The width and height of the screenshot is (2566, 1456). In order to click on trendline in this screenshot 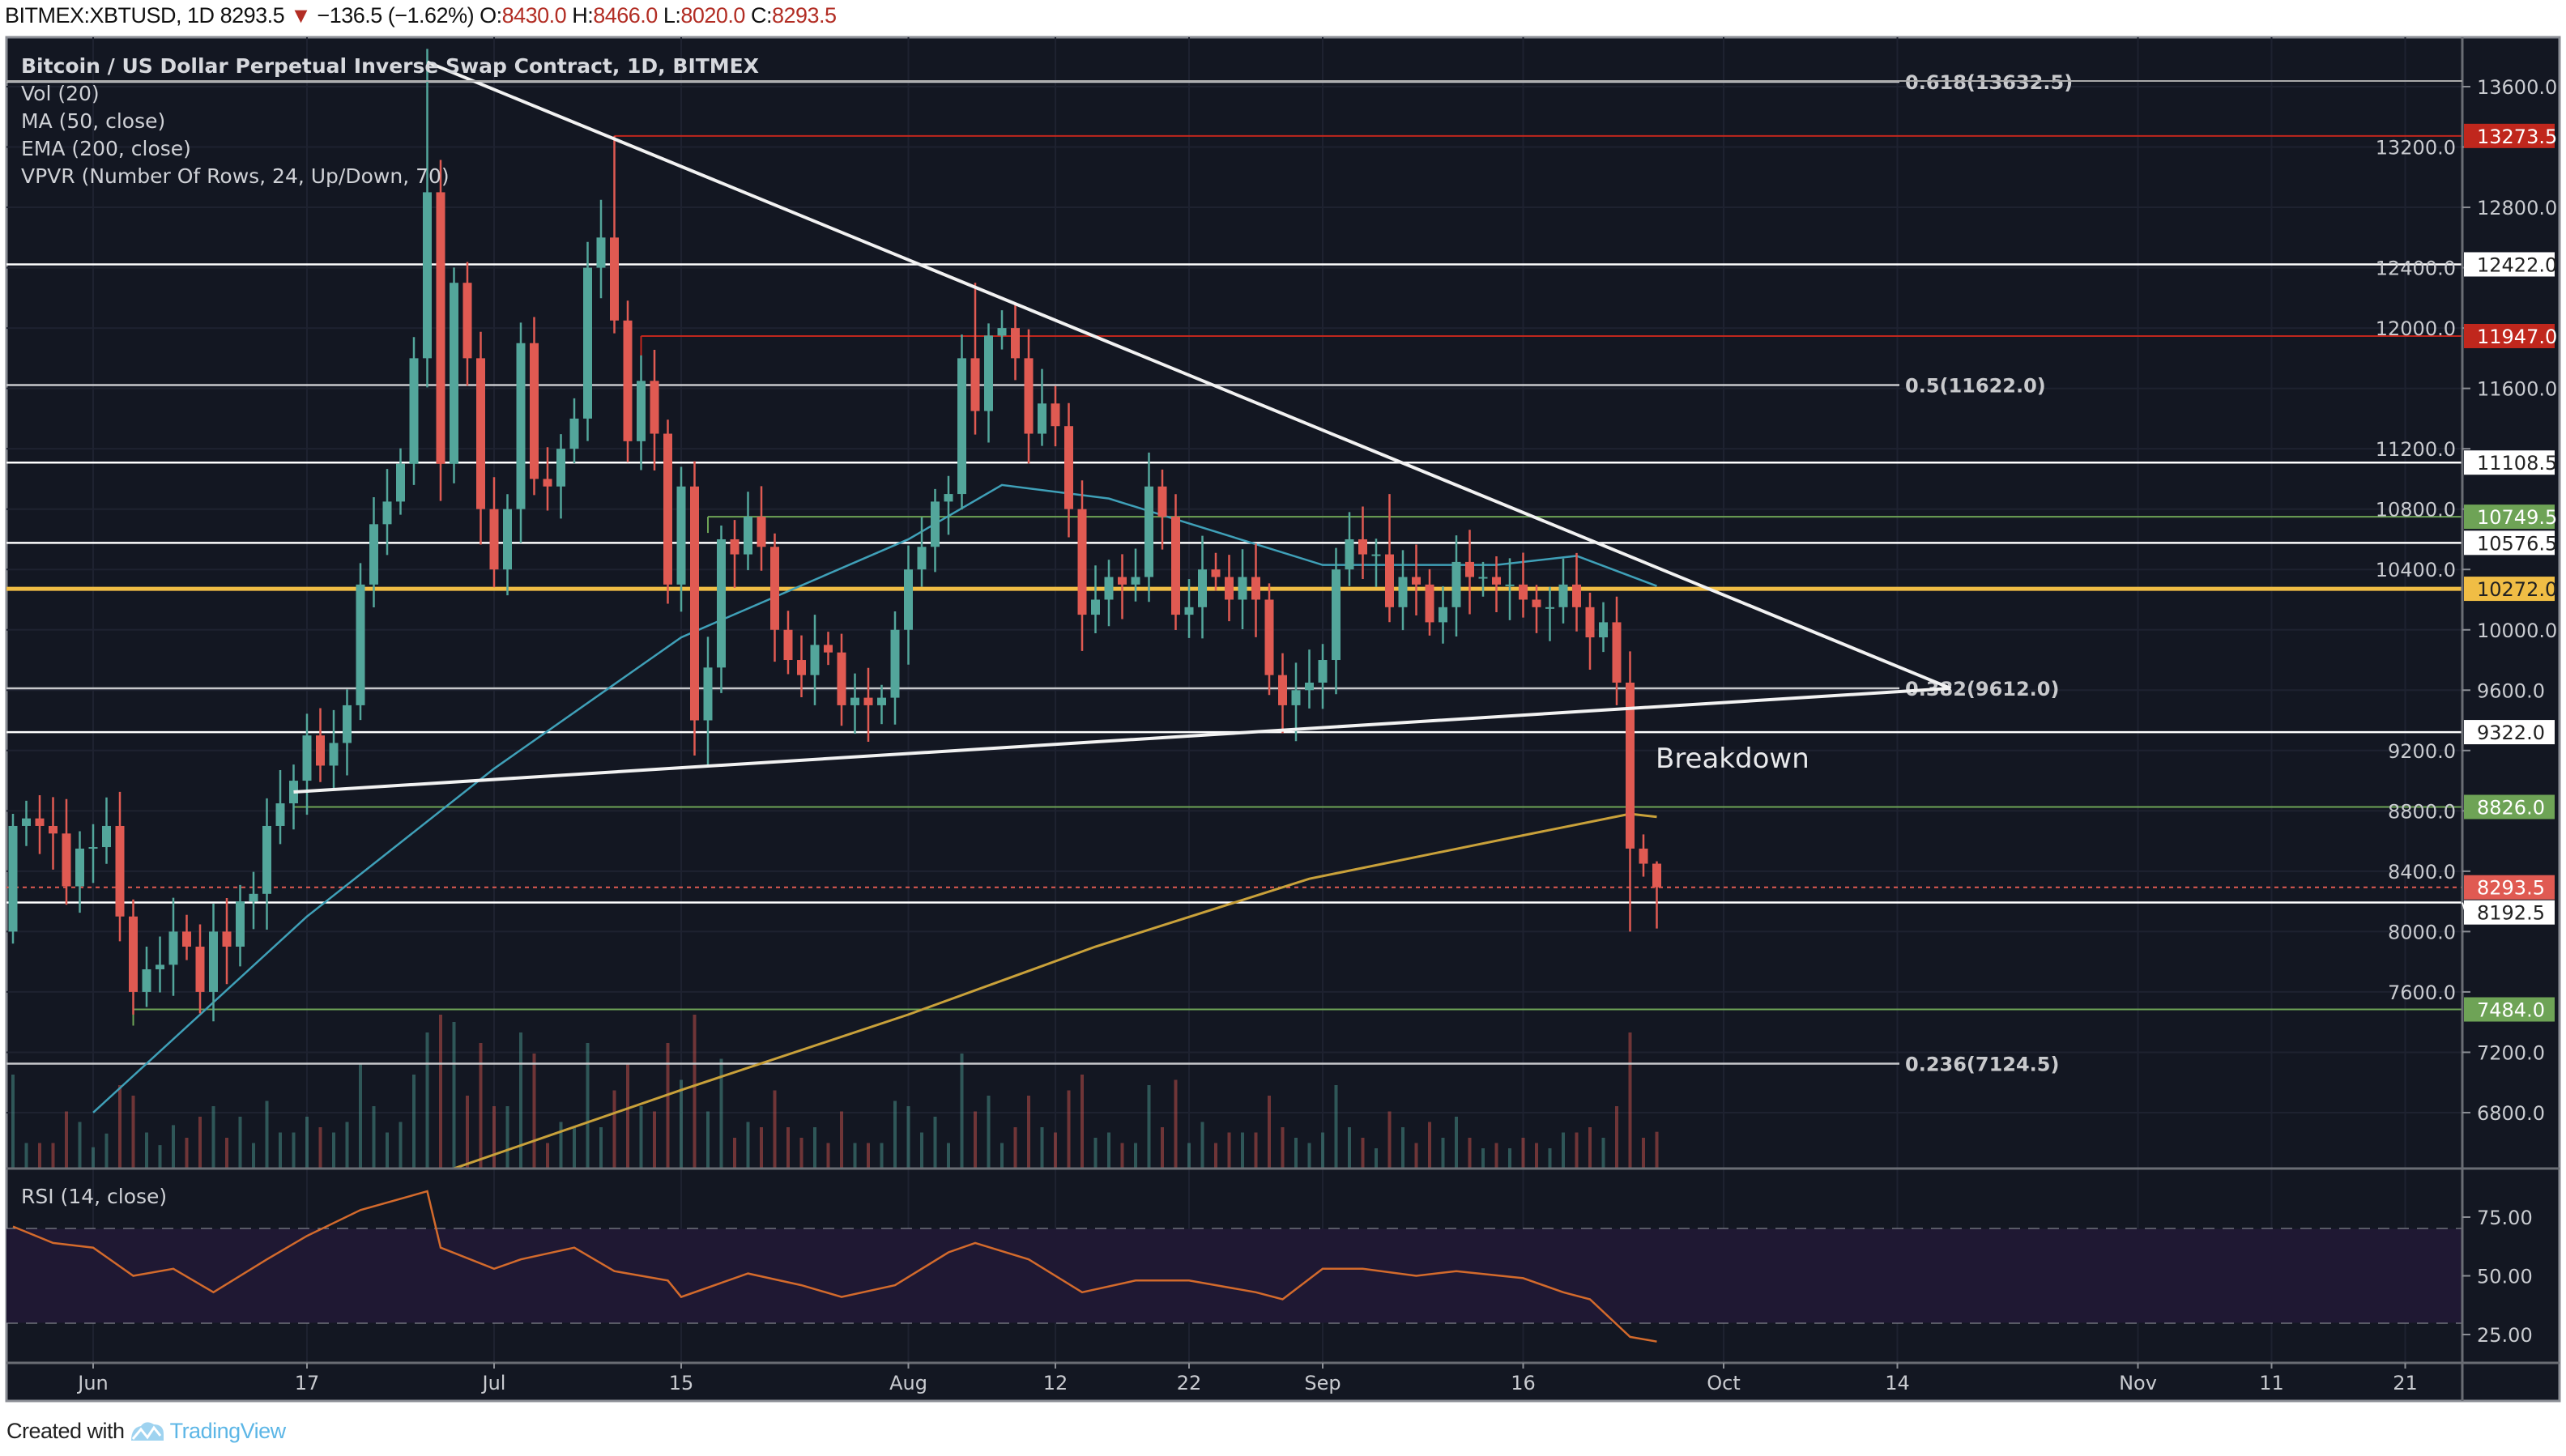, I will do `click(1122, 740)`.